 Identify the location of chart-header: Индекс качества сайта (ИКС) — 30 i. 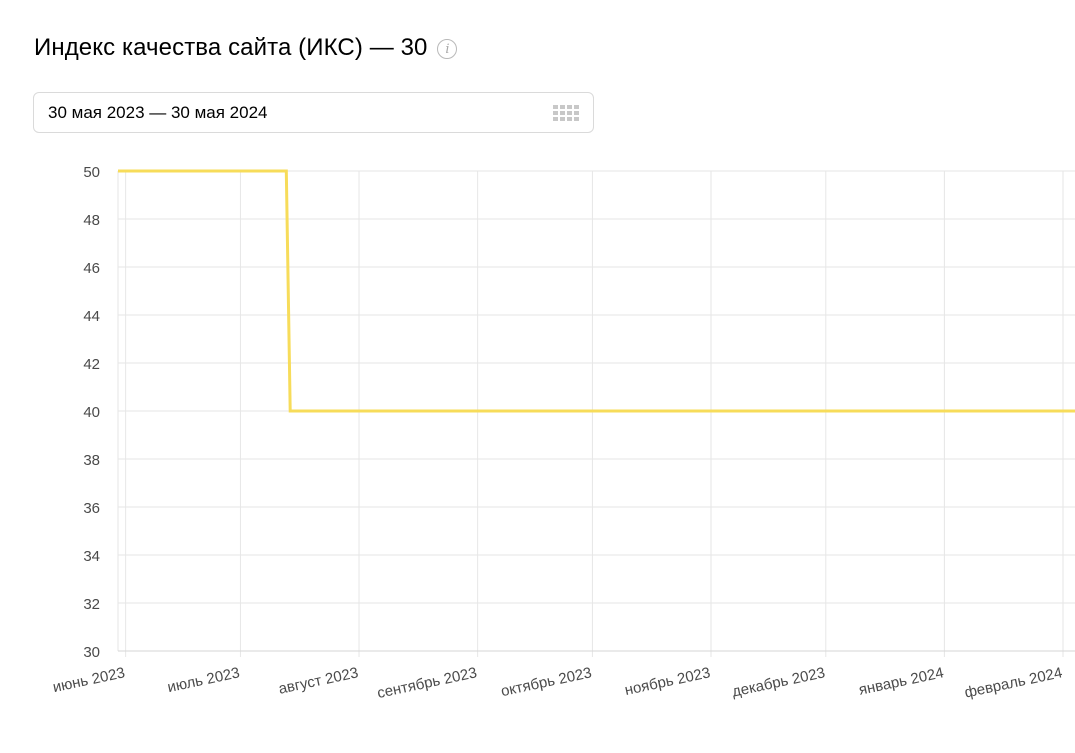
(246, 48).